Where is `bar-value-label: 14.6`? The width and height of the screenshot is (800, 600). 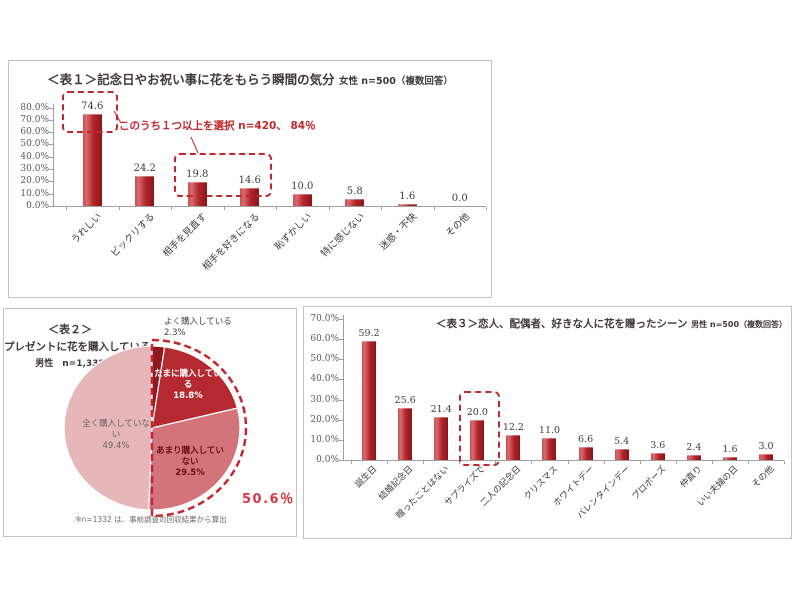
bar-value-label: 14.6 is located at coordinates (249, 181).